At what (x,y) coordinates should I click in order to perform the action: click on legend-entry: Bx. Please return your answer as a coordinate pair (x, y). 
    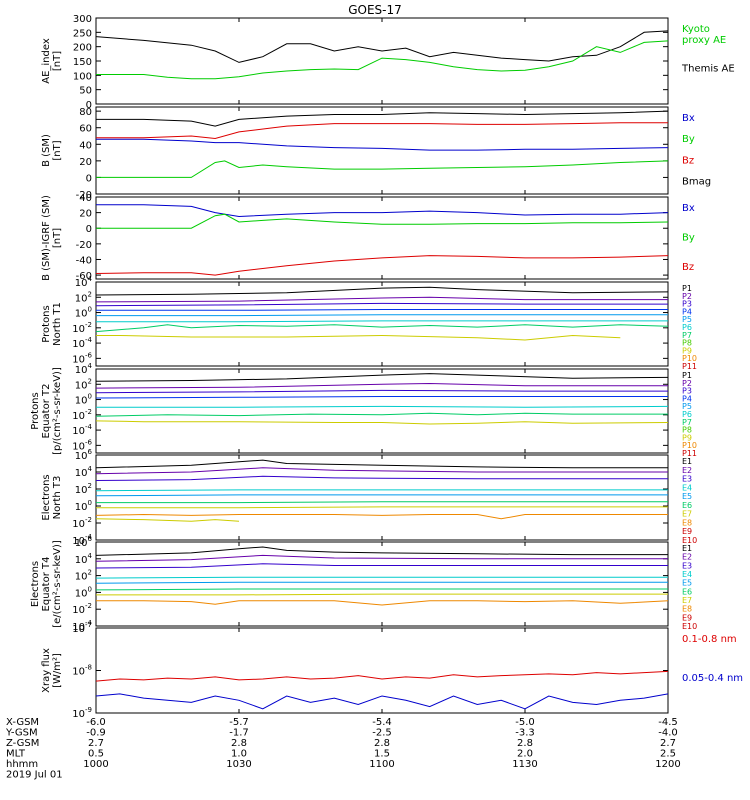
    Looking at the image, I should click on (688, 118).